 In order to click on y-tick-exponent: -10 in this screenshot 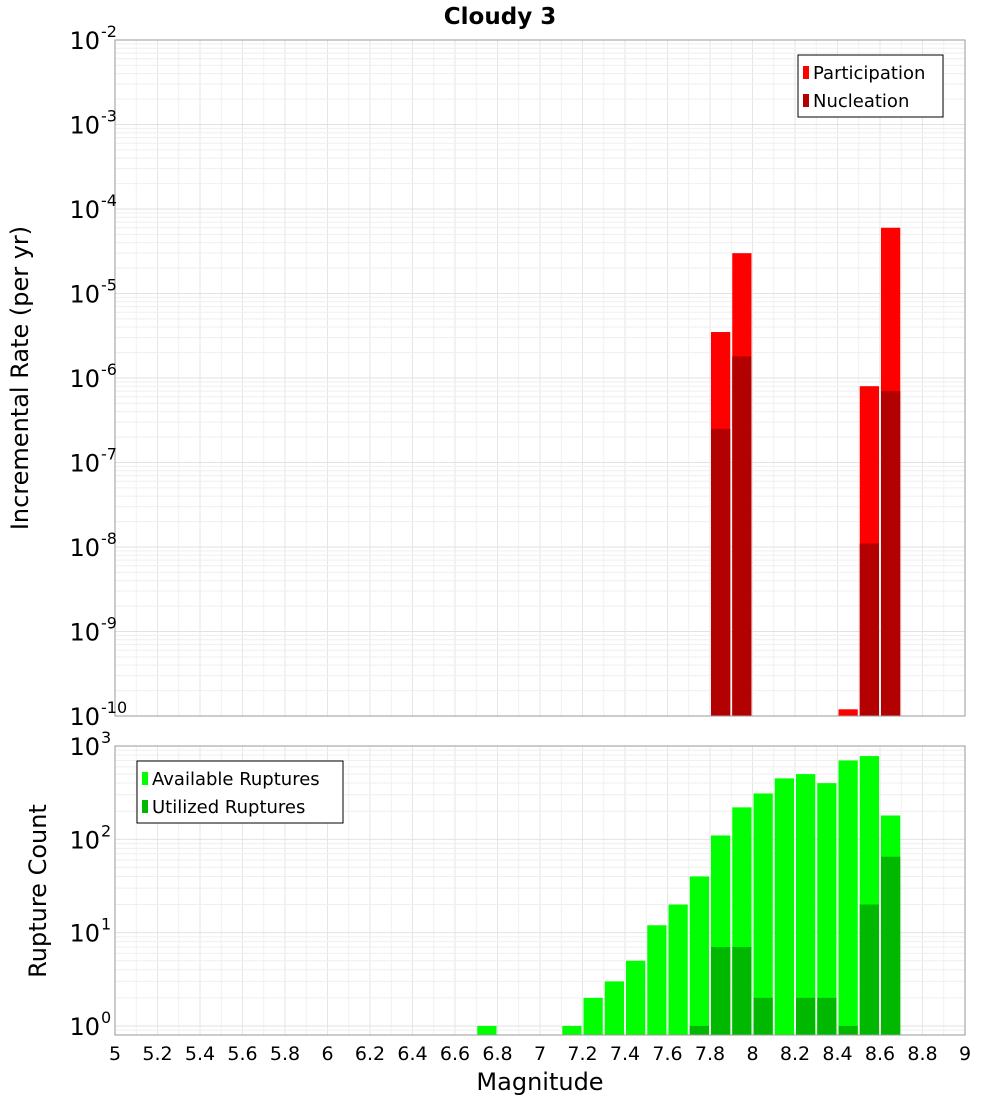, I will do `click(114, 707)`.